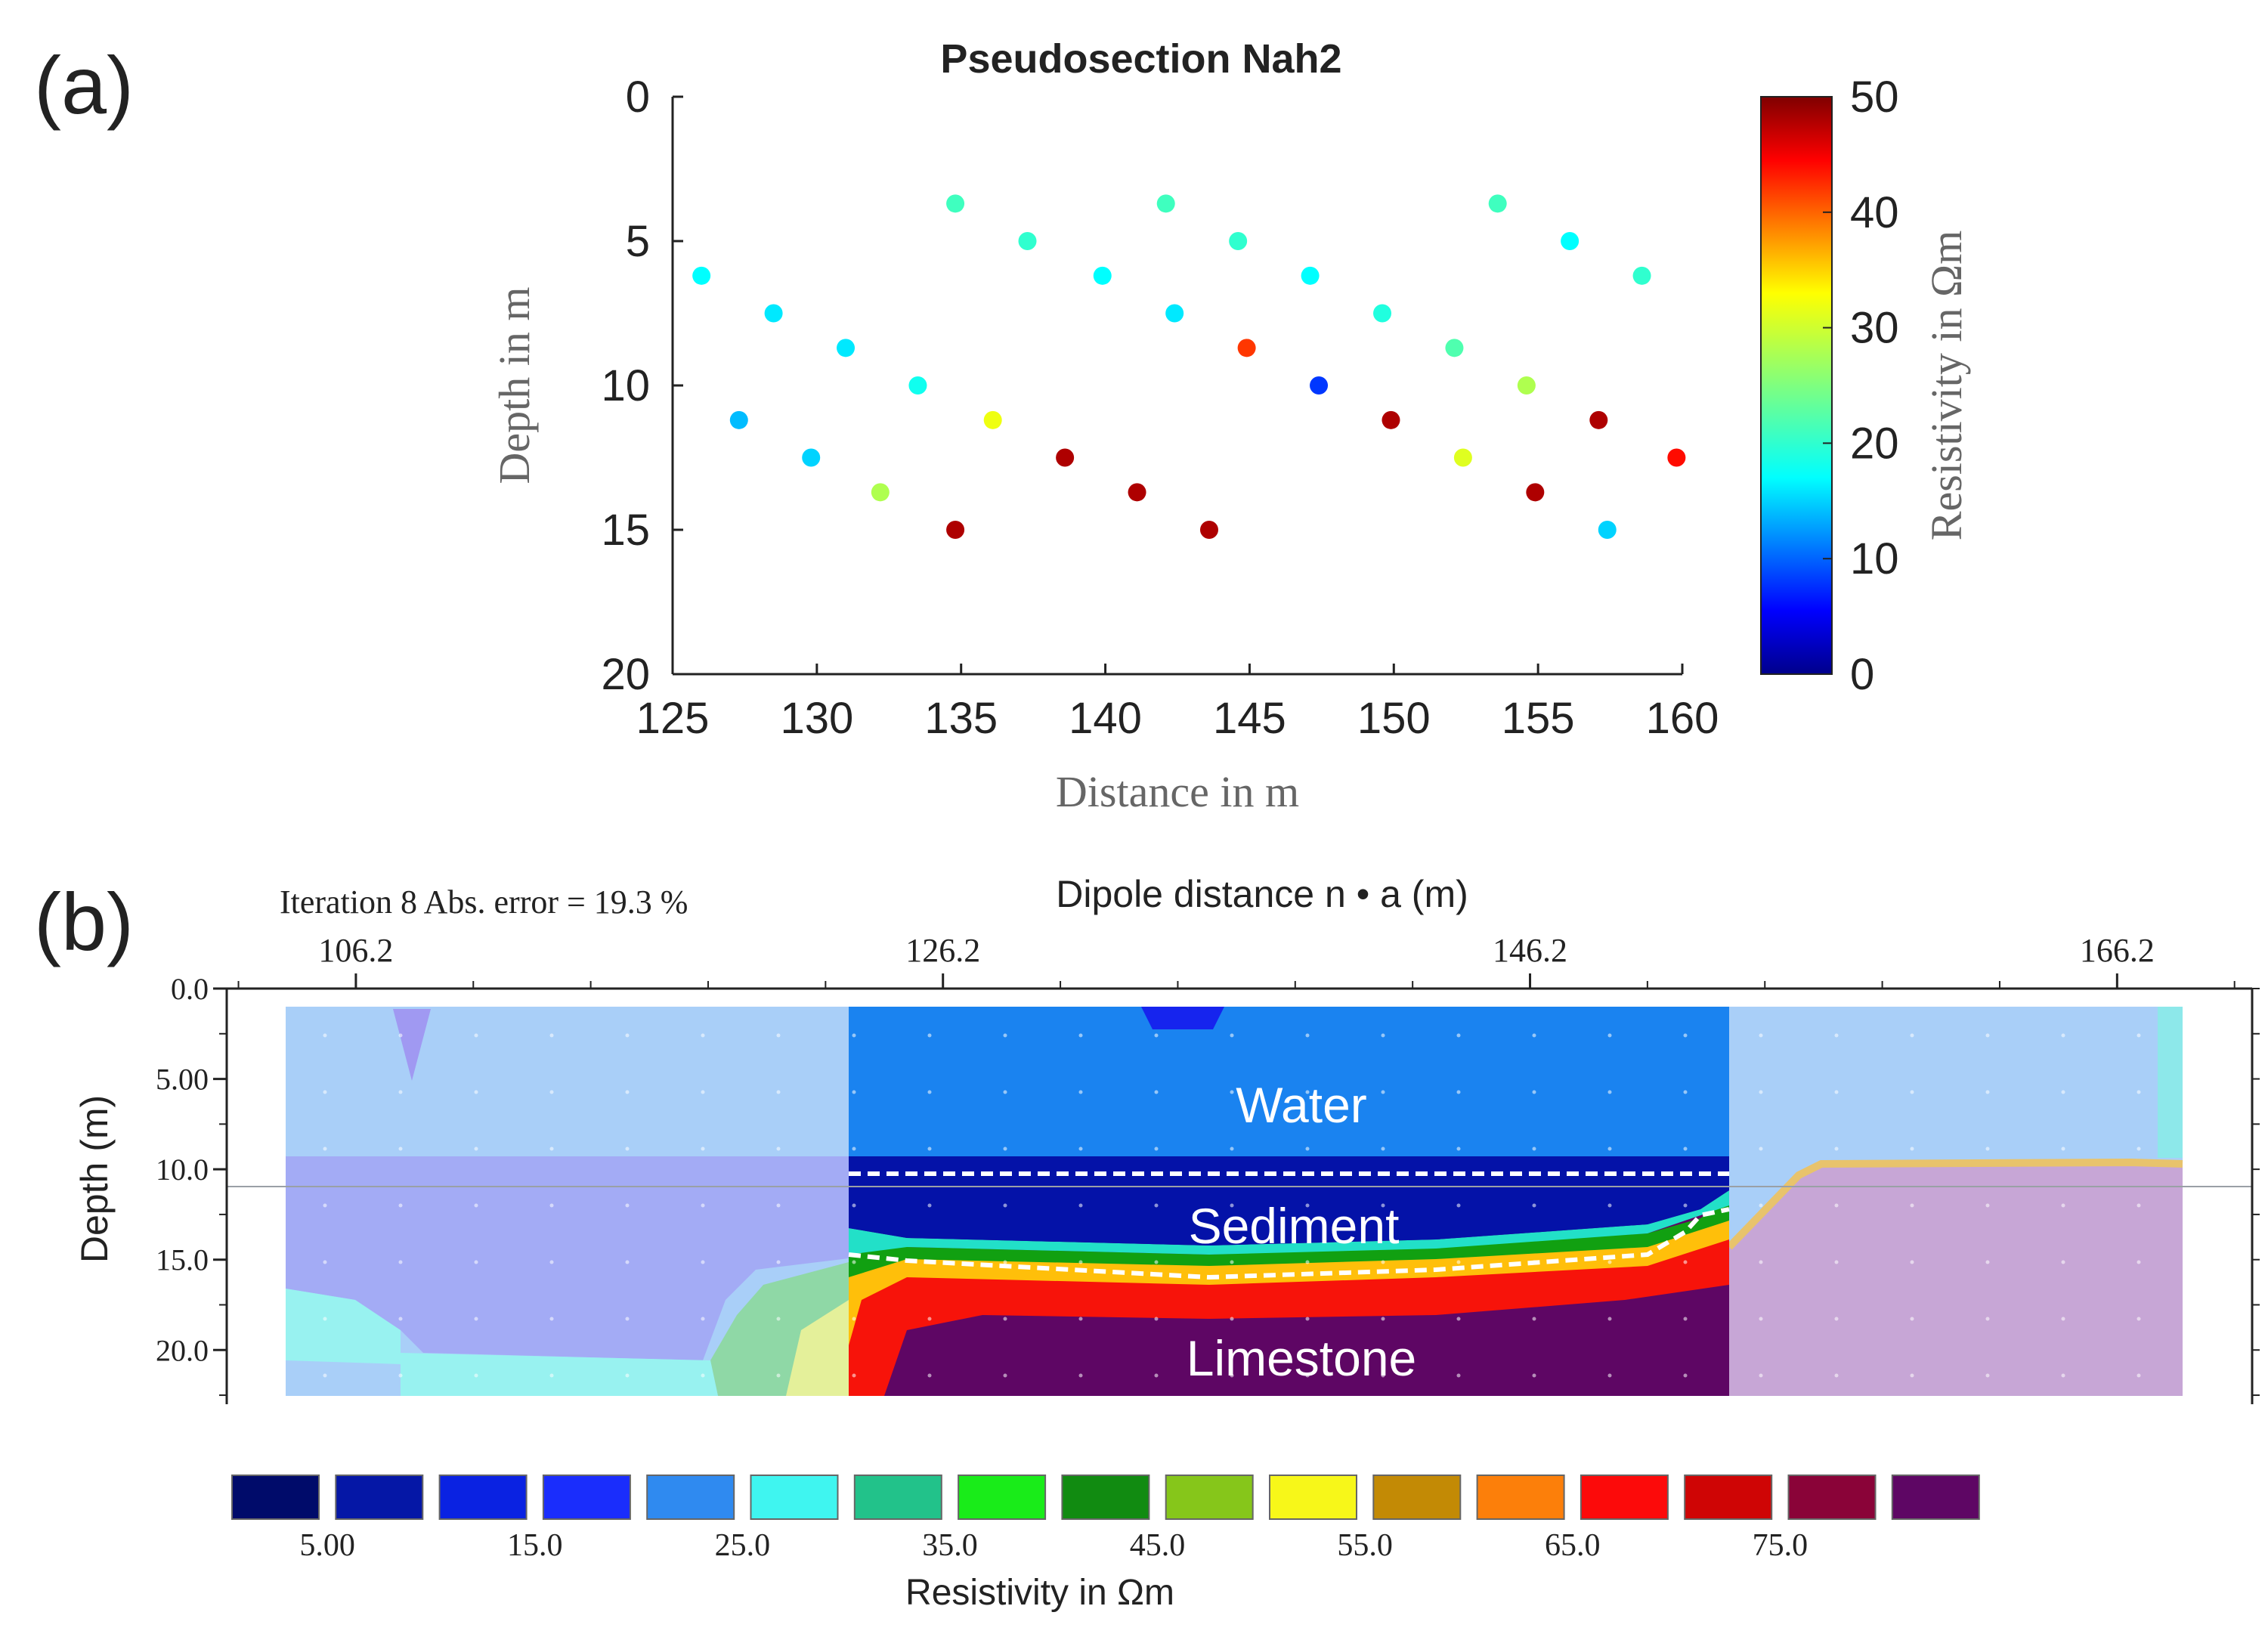 This screenshot has width=2268, height=1637. I want to click on left-deep-zone, so click(502, 1342).